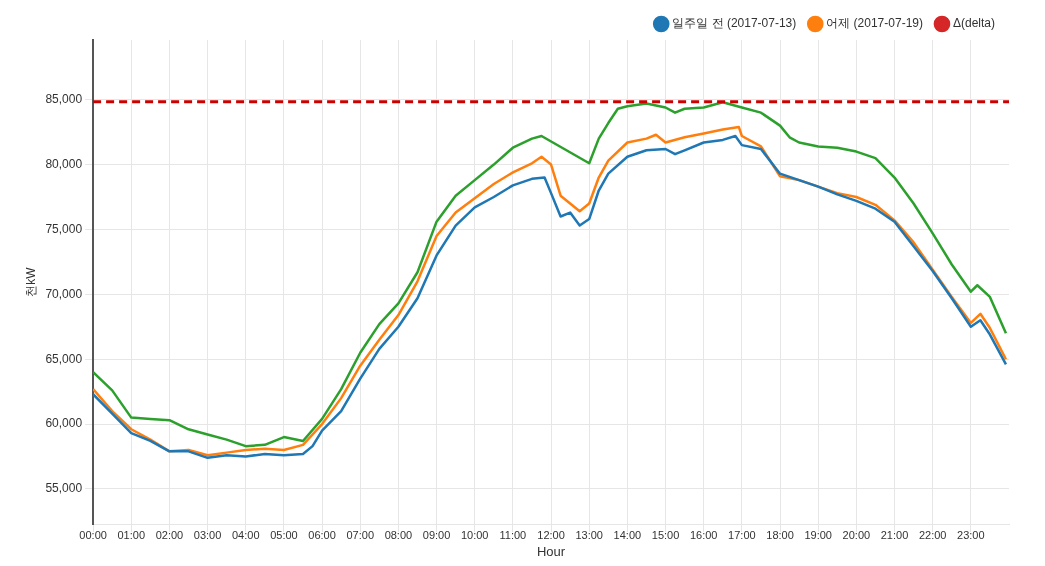  What do you see at coordinates (513, 534) in the screenshot?
I see `x-tick-label: 11:00` at bounding box center [513, 534].